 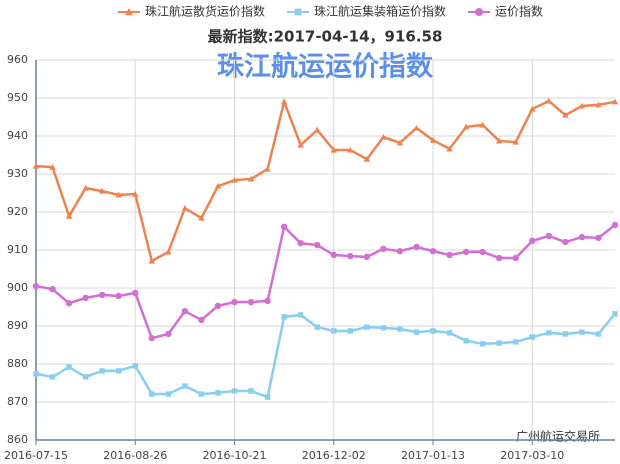 What do you see at coordinates (519, 11) in the screenshot?
I see `legend-label: 运价指数` at bounding box center [519, 11].